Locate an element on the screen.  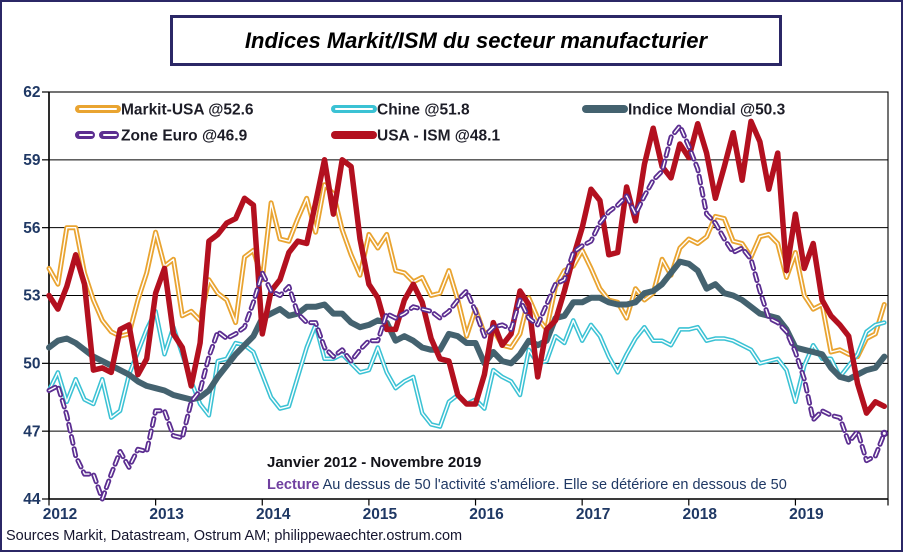
lecture-label: Lecture is located at coordinates (293, 485).